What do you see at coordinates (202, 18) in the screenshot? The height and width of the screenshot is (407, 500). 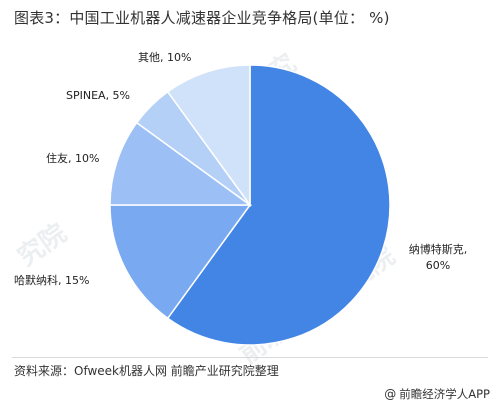 I see `chart-title: 图表3：中国工业机器人减速器企业竞争格局(单位： %)` at bounding box center [202, 18].